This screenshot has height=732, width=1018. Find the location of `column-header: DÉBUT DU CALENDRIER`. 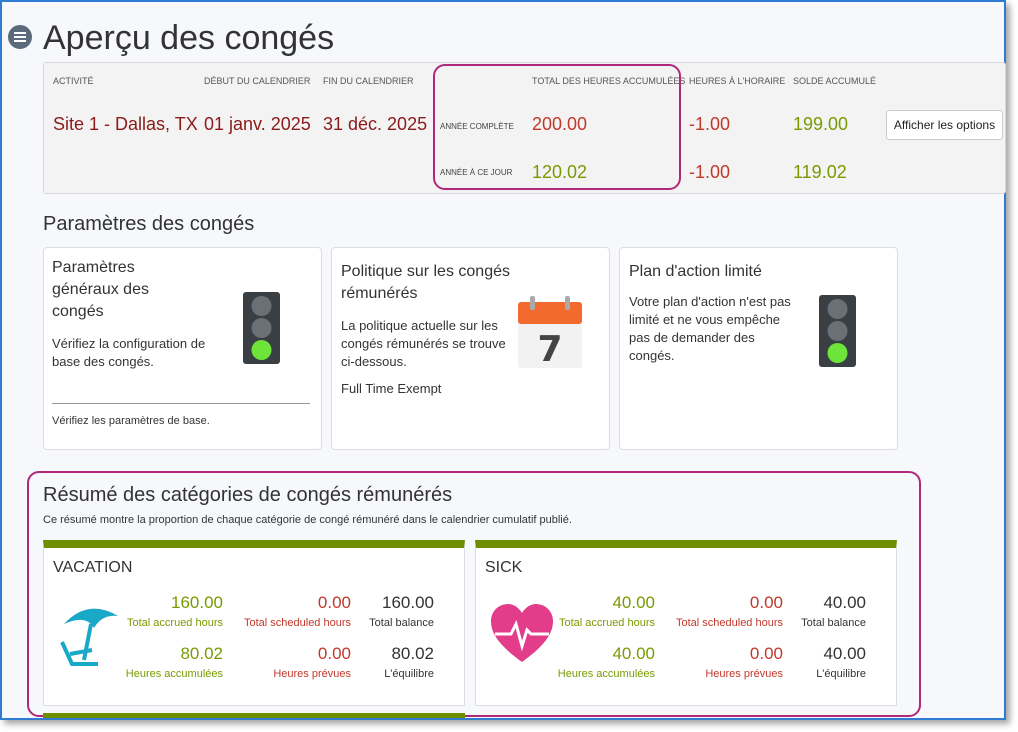

column-header: DÉBUT DU CALENDRIER is located at coordinates (257, 81).